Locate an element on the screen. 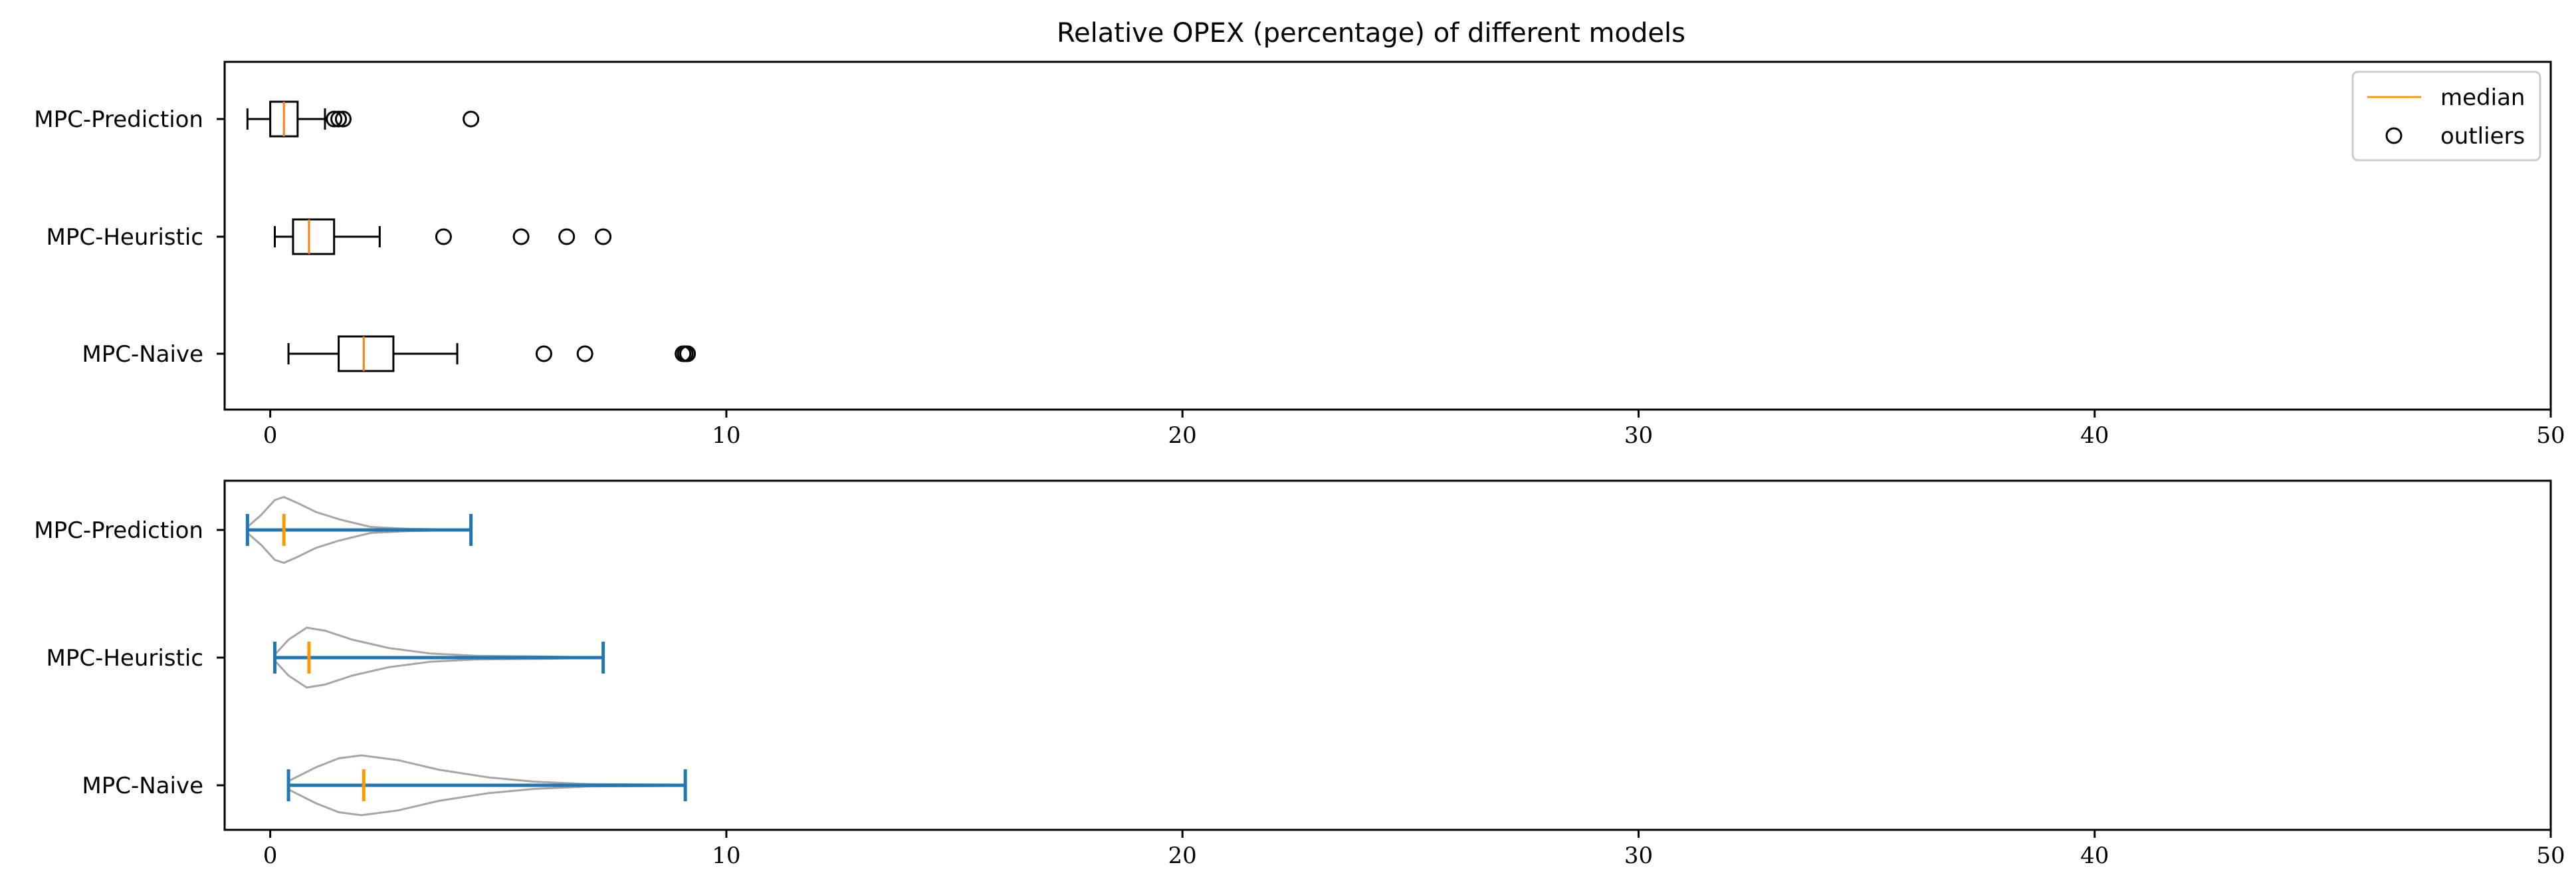 This screenshot has width=2576, height=893. boxplot-y-axis: MPC-Prediction MPC-Heuristic MPC-Naive is located at coordinates (129, 237).